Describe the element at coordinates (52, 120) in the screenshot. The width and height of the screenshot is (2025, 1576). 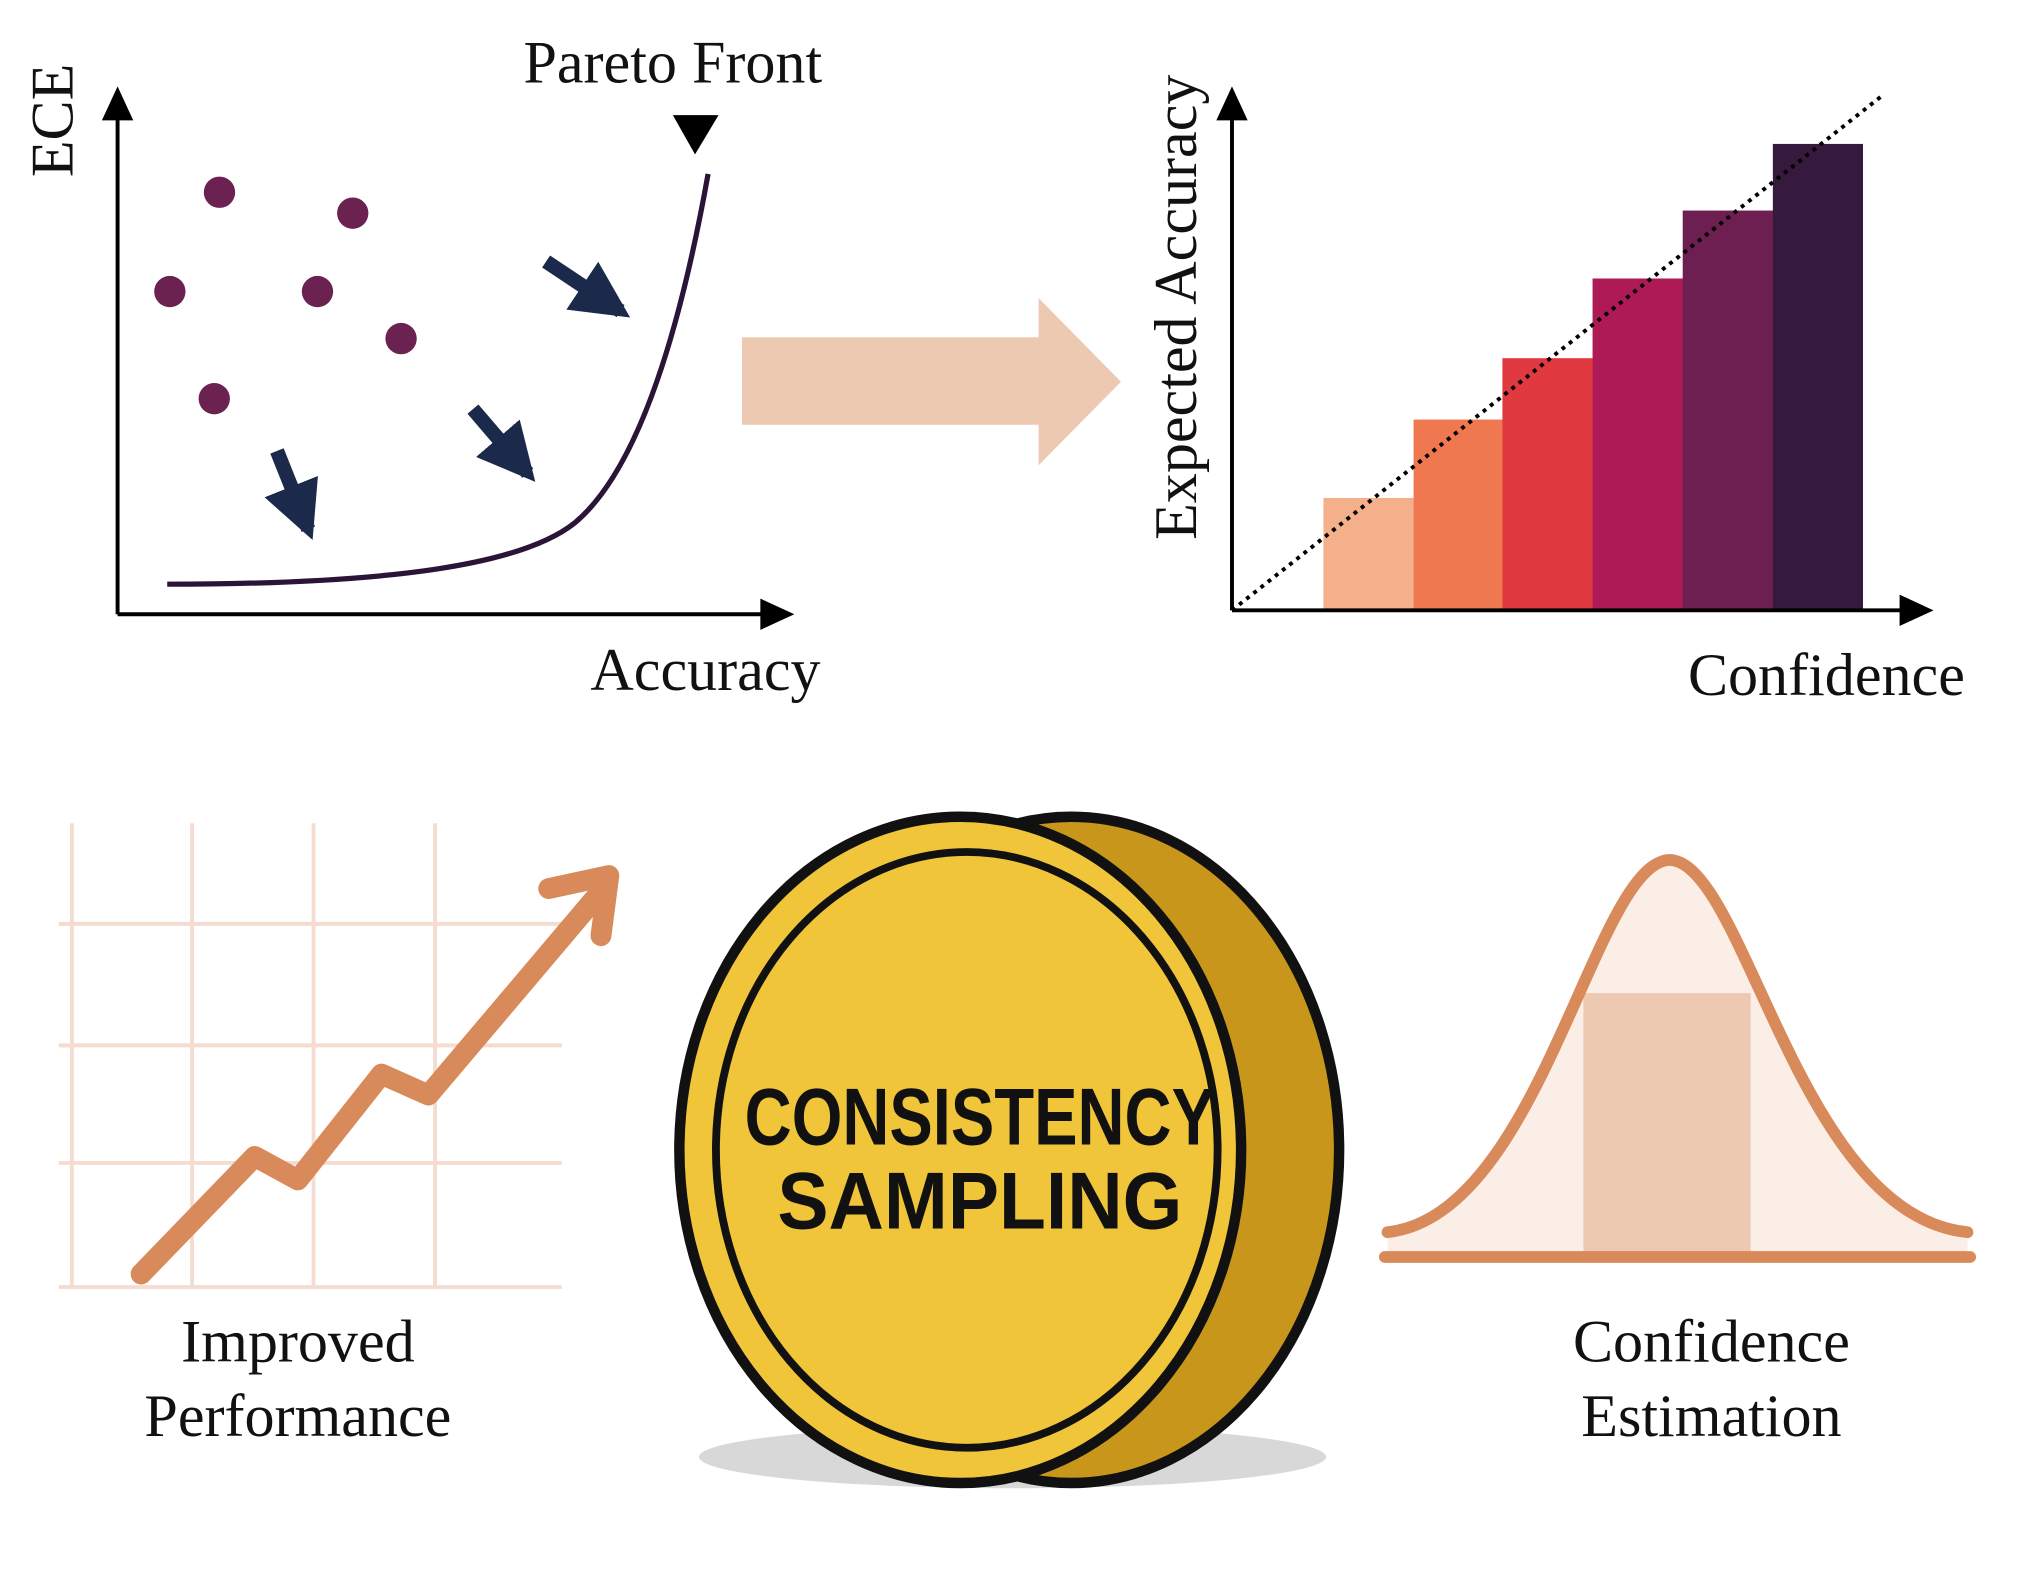
I see `y-axis-label: ECE` at that location.